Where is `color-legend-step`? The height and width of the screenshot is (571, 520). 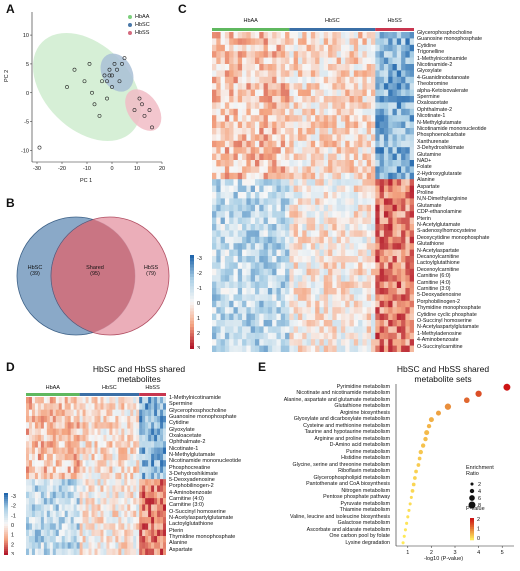
color-legend-step is located at coordinates (472, 539).